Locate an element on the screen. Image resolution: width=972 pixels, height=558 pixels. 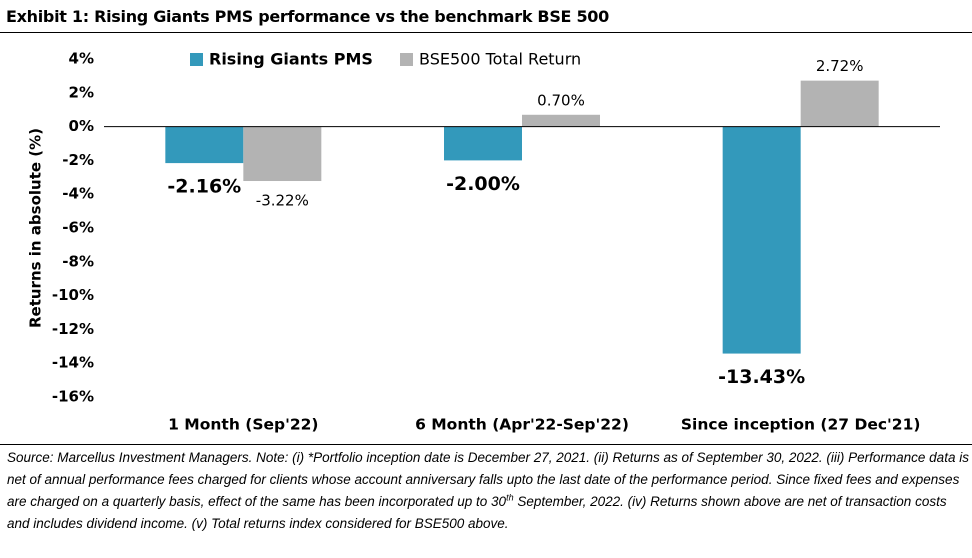
x-category-label-1: 1 Month (Sep'22) is located at coordinates (243, 425).